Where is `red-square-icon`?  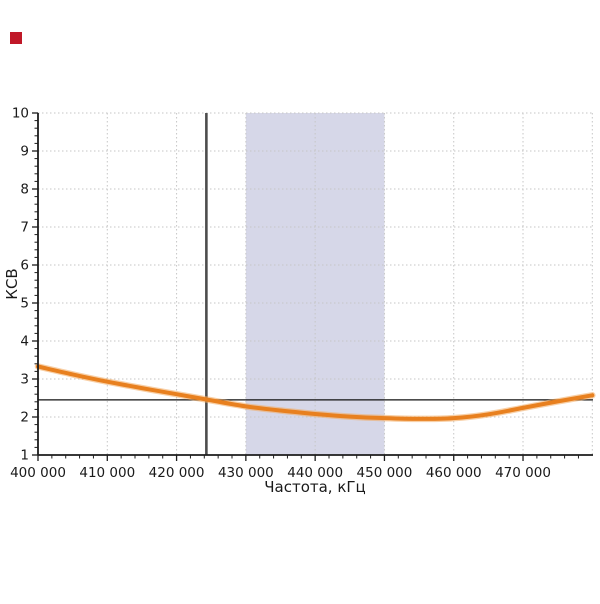
red-square-icon is located at coordinates (16, 38).